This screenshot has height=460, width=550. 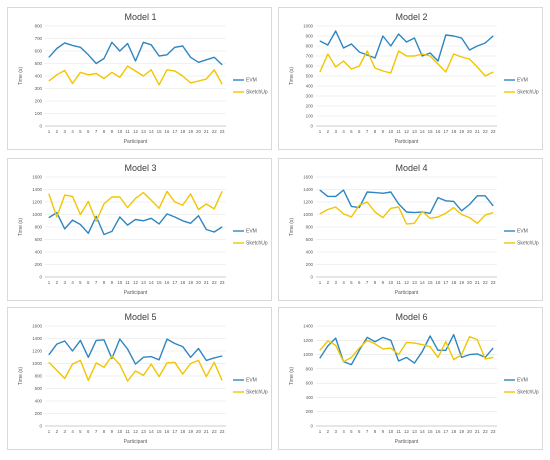 What do you see at coordinates (143, 431) in the screenshot?
I see `x-tick-label: 13` at bounding box center [143, 431].